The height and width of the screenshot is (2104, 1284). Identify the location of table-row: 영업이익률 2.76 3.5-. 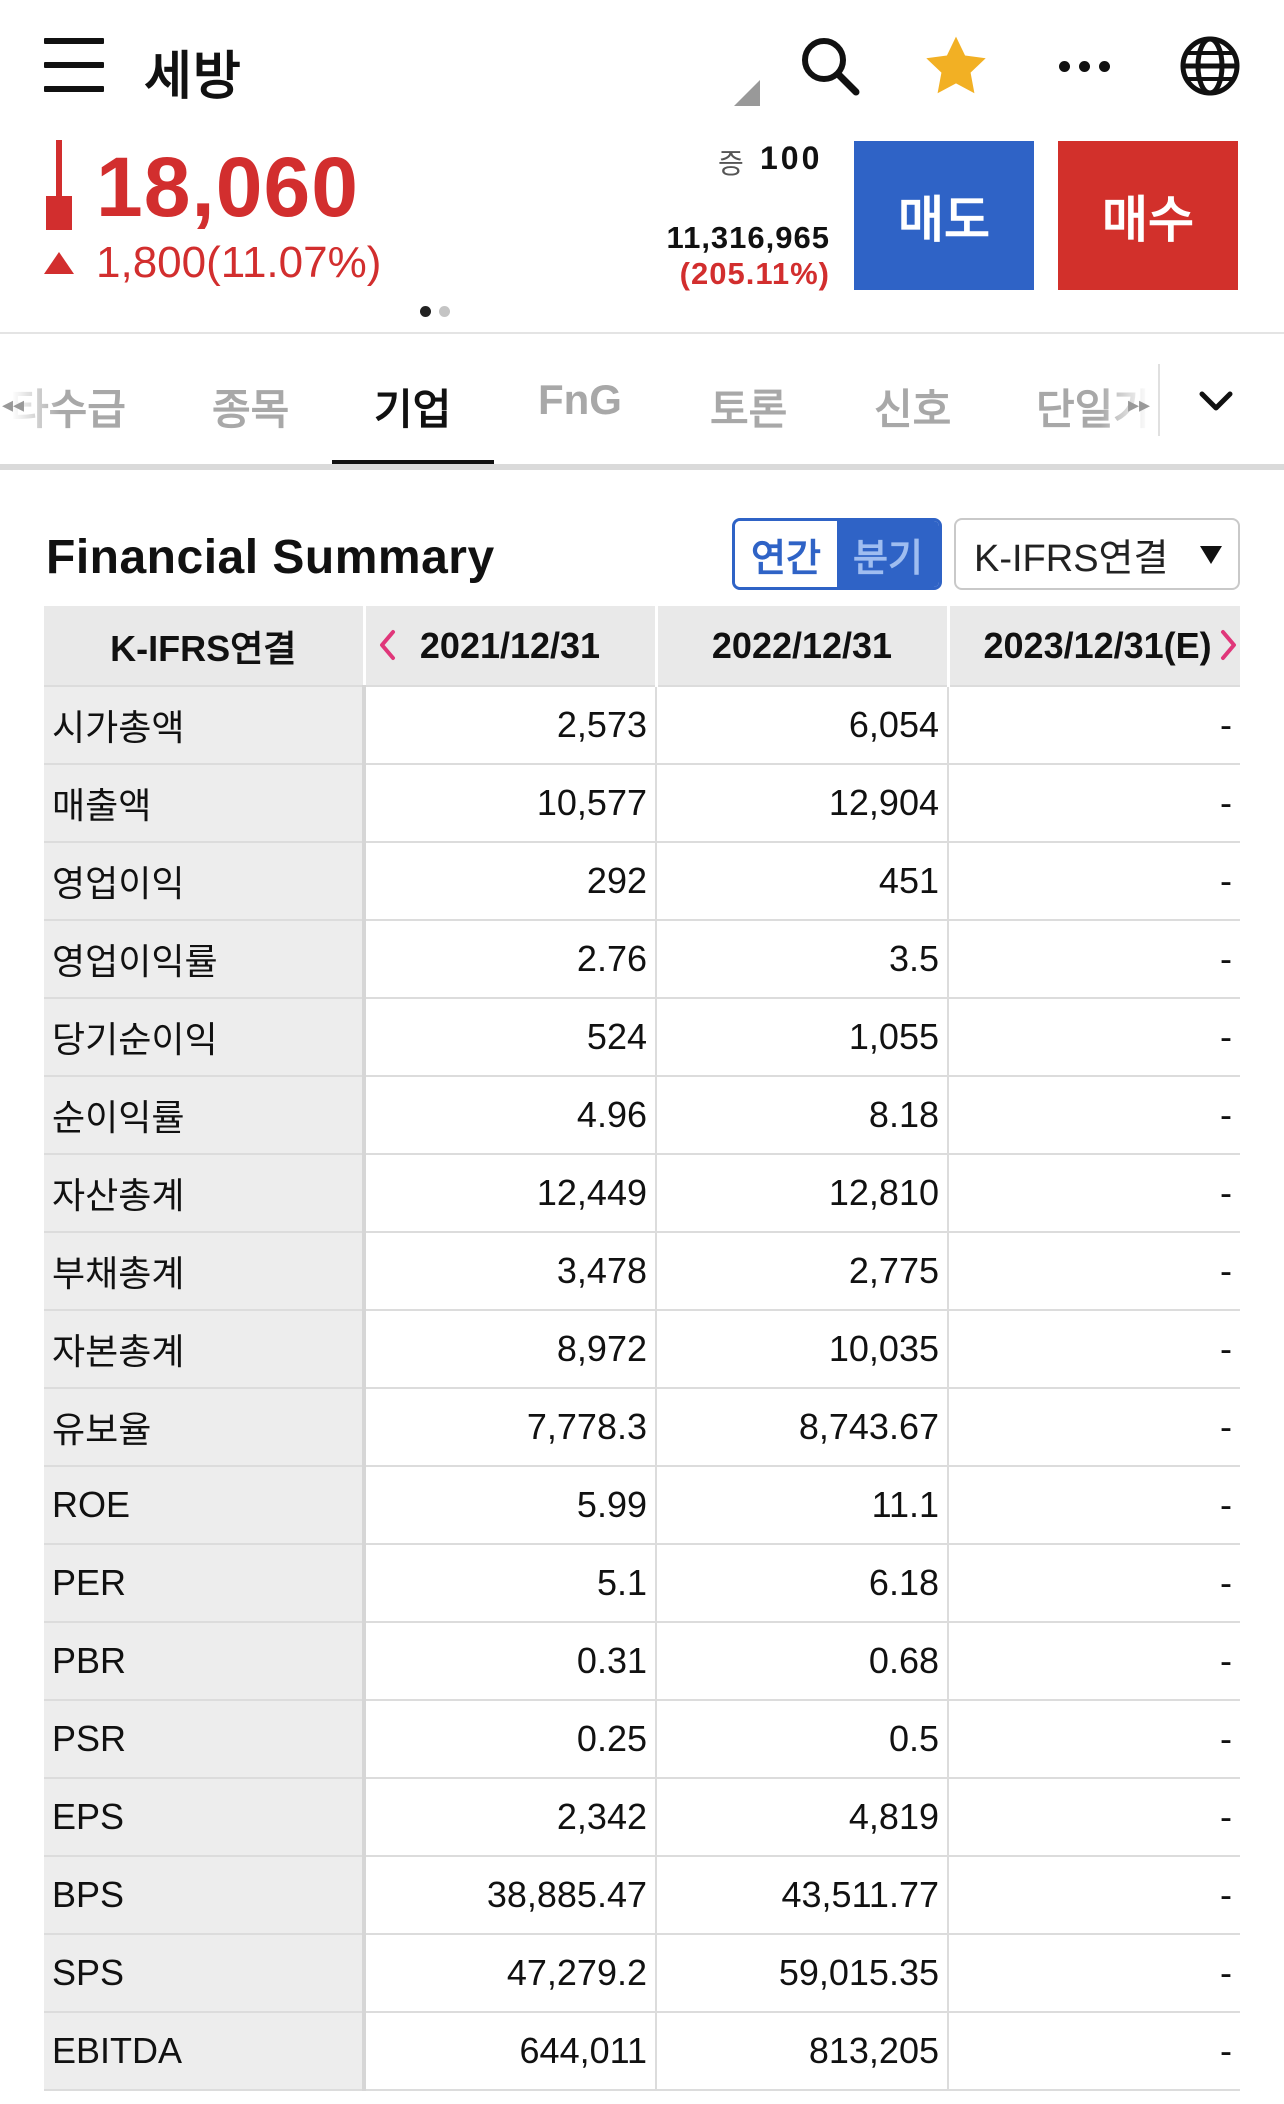
(642, 959).